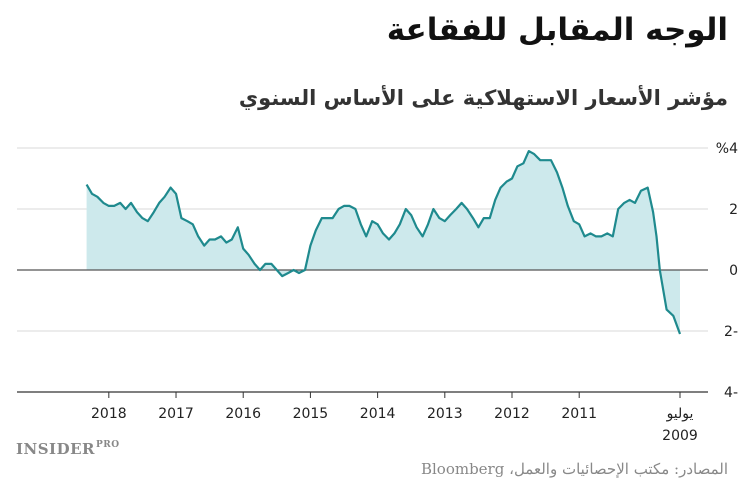 The width and height of the screenshot is (750, 496). What do you see at coordinates (731, 332) in the screenshot?
I see `y-tick-label: 2-` at bounding box center [731, 332].